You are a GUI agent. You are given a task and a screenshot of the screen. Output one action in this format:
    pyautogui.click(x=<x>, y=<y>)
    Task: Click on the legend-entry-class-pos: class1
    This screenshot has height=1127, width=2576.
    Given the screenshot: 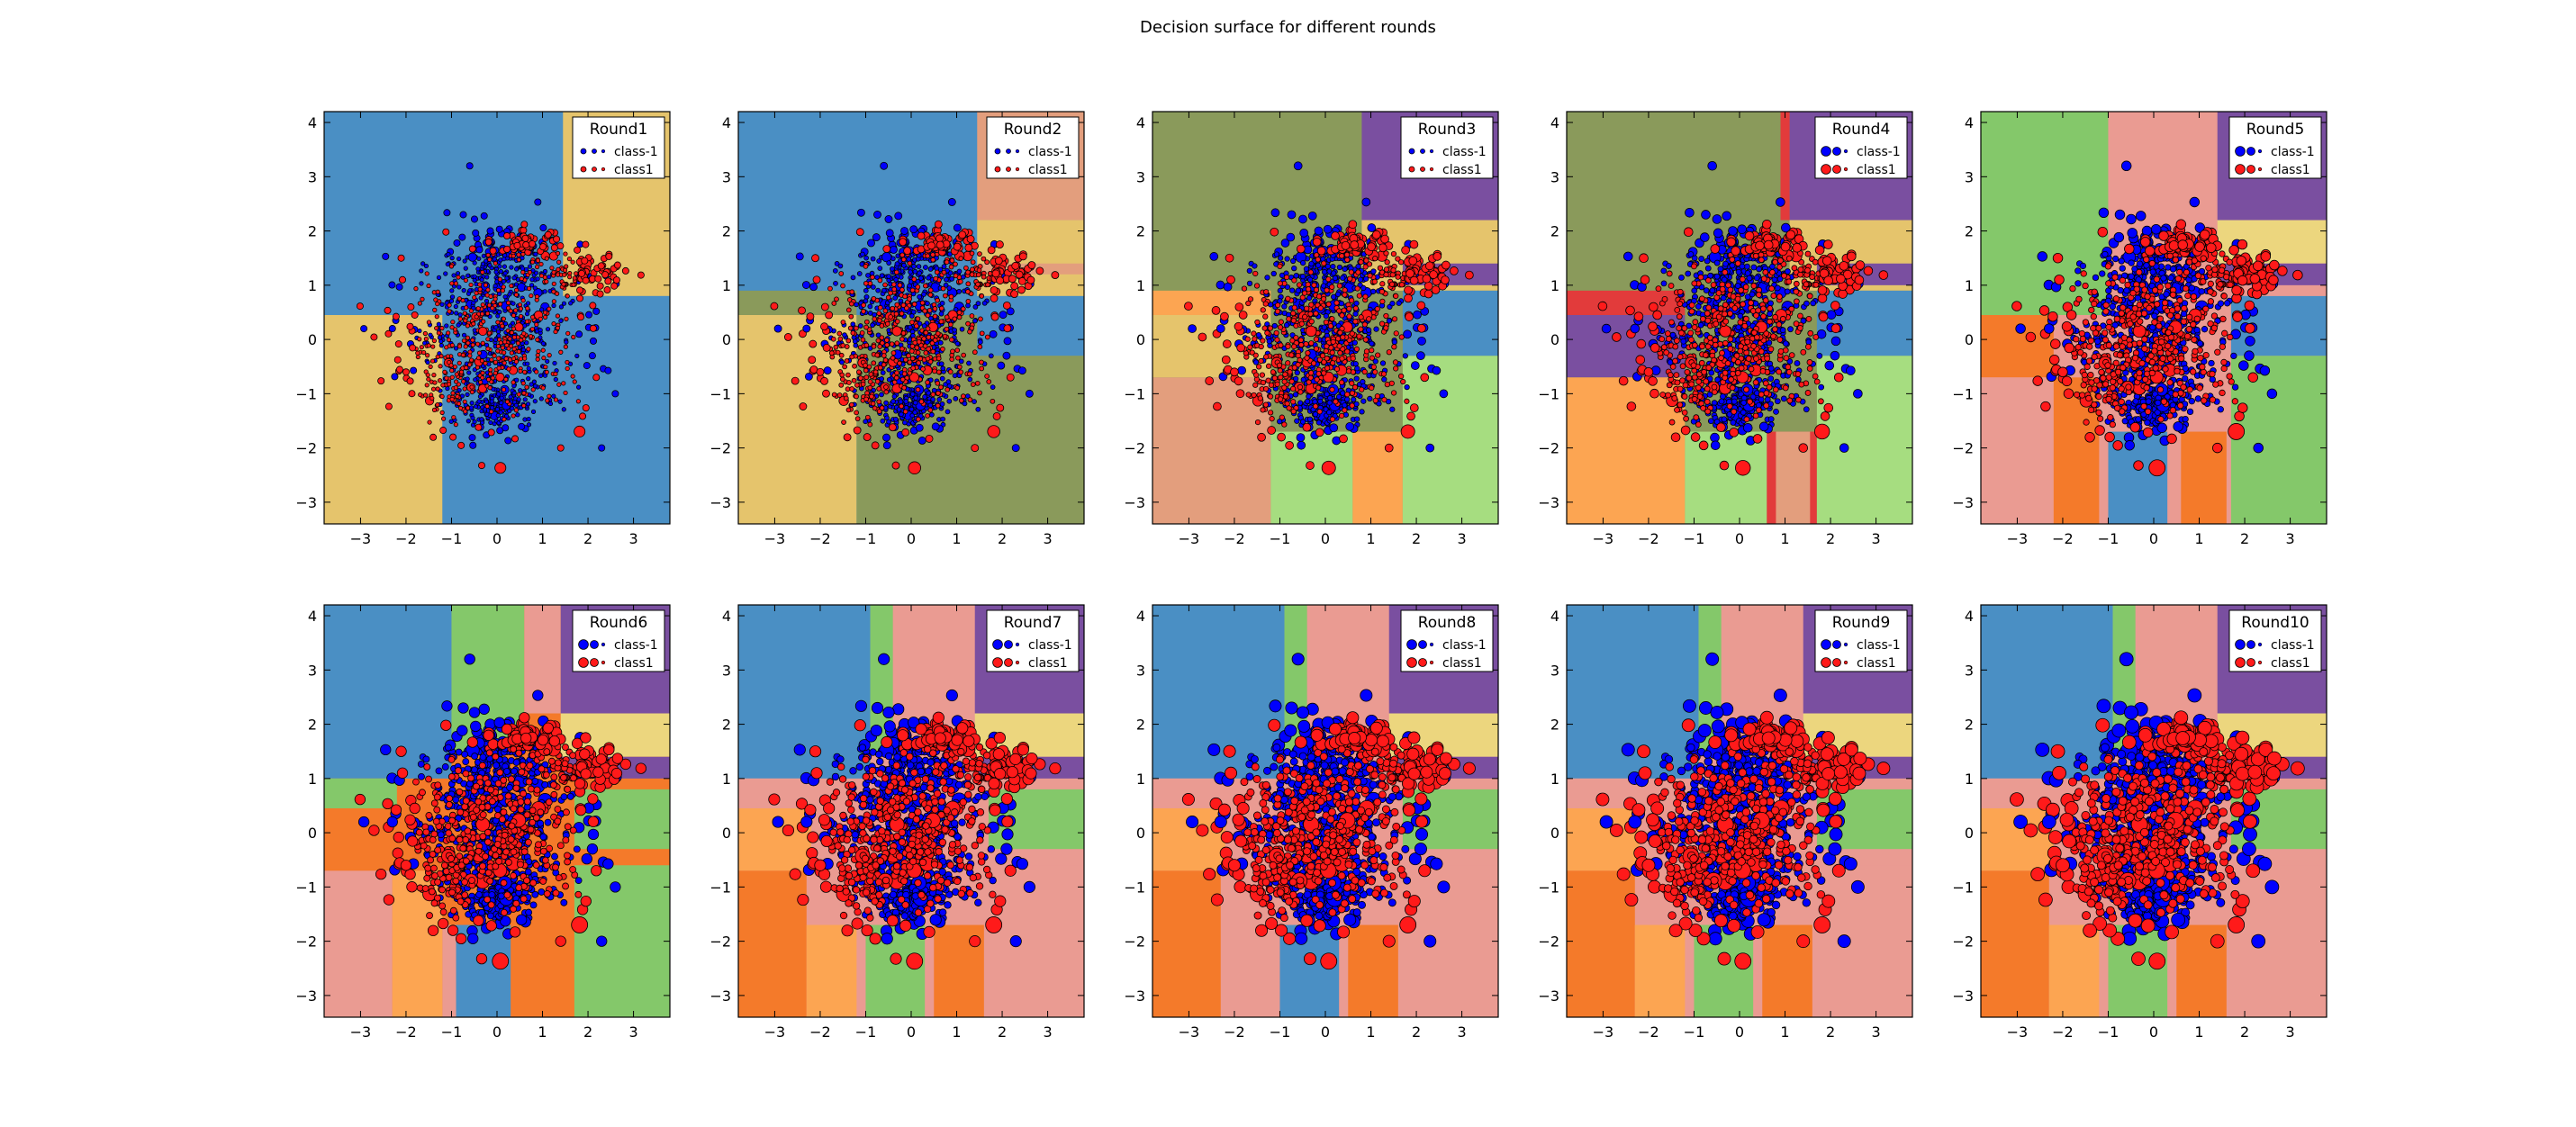 What is the action you would take?
    pyautogui.click(x=634, y=170)
    